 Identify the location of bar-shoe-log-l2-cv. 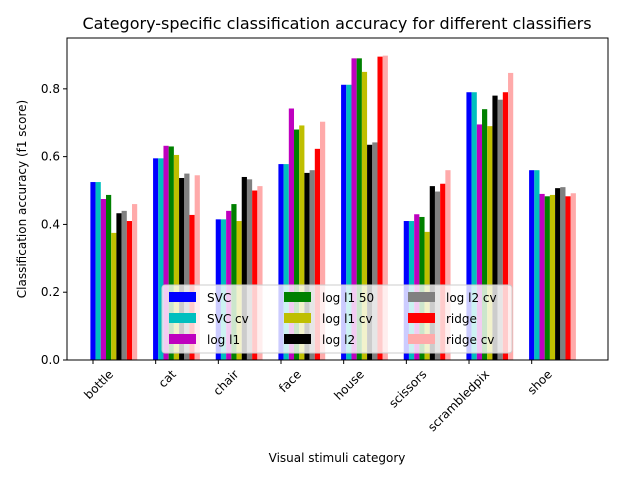
(563, 273).